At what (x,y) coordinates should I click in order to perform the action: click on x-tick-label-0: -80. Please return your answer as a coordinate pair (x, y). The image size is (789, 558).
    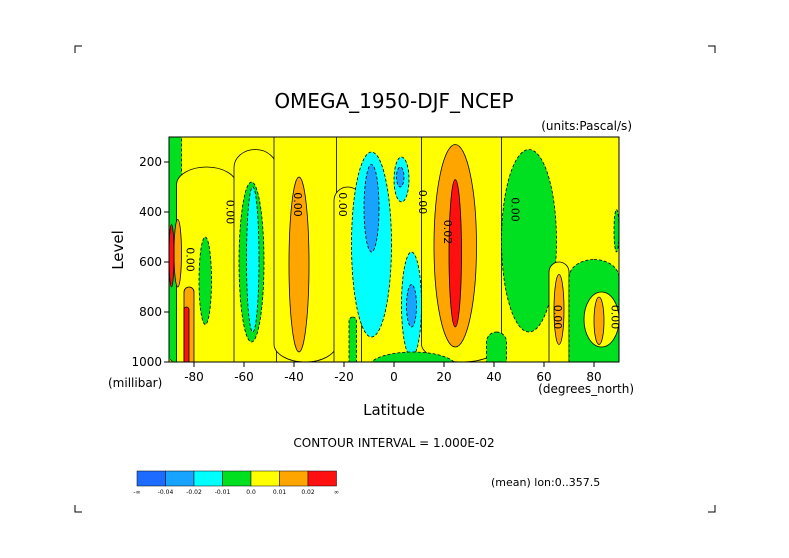
    Looking at the image, I should click on (194, 377).